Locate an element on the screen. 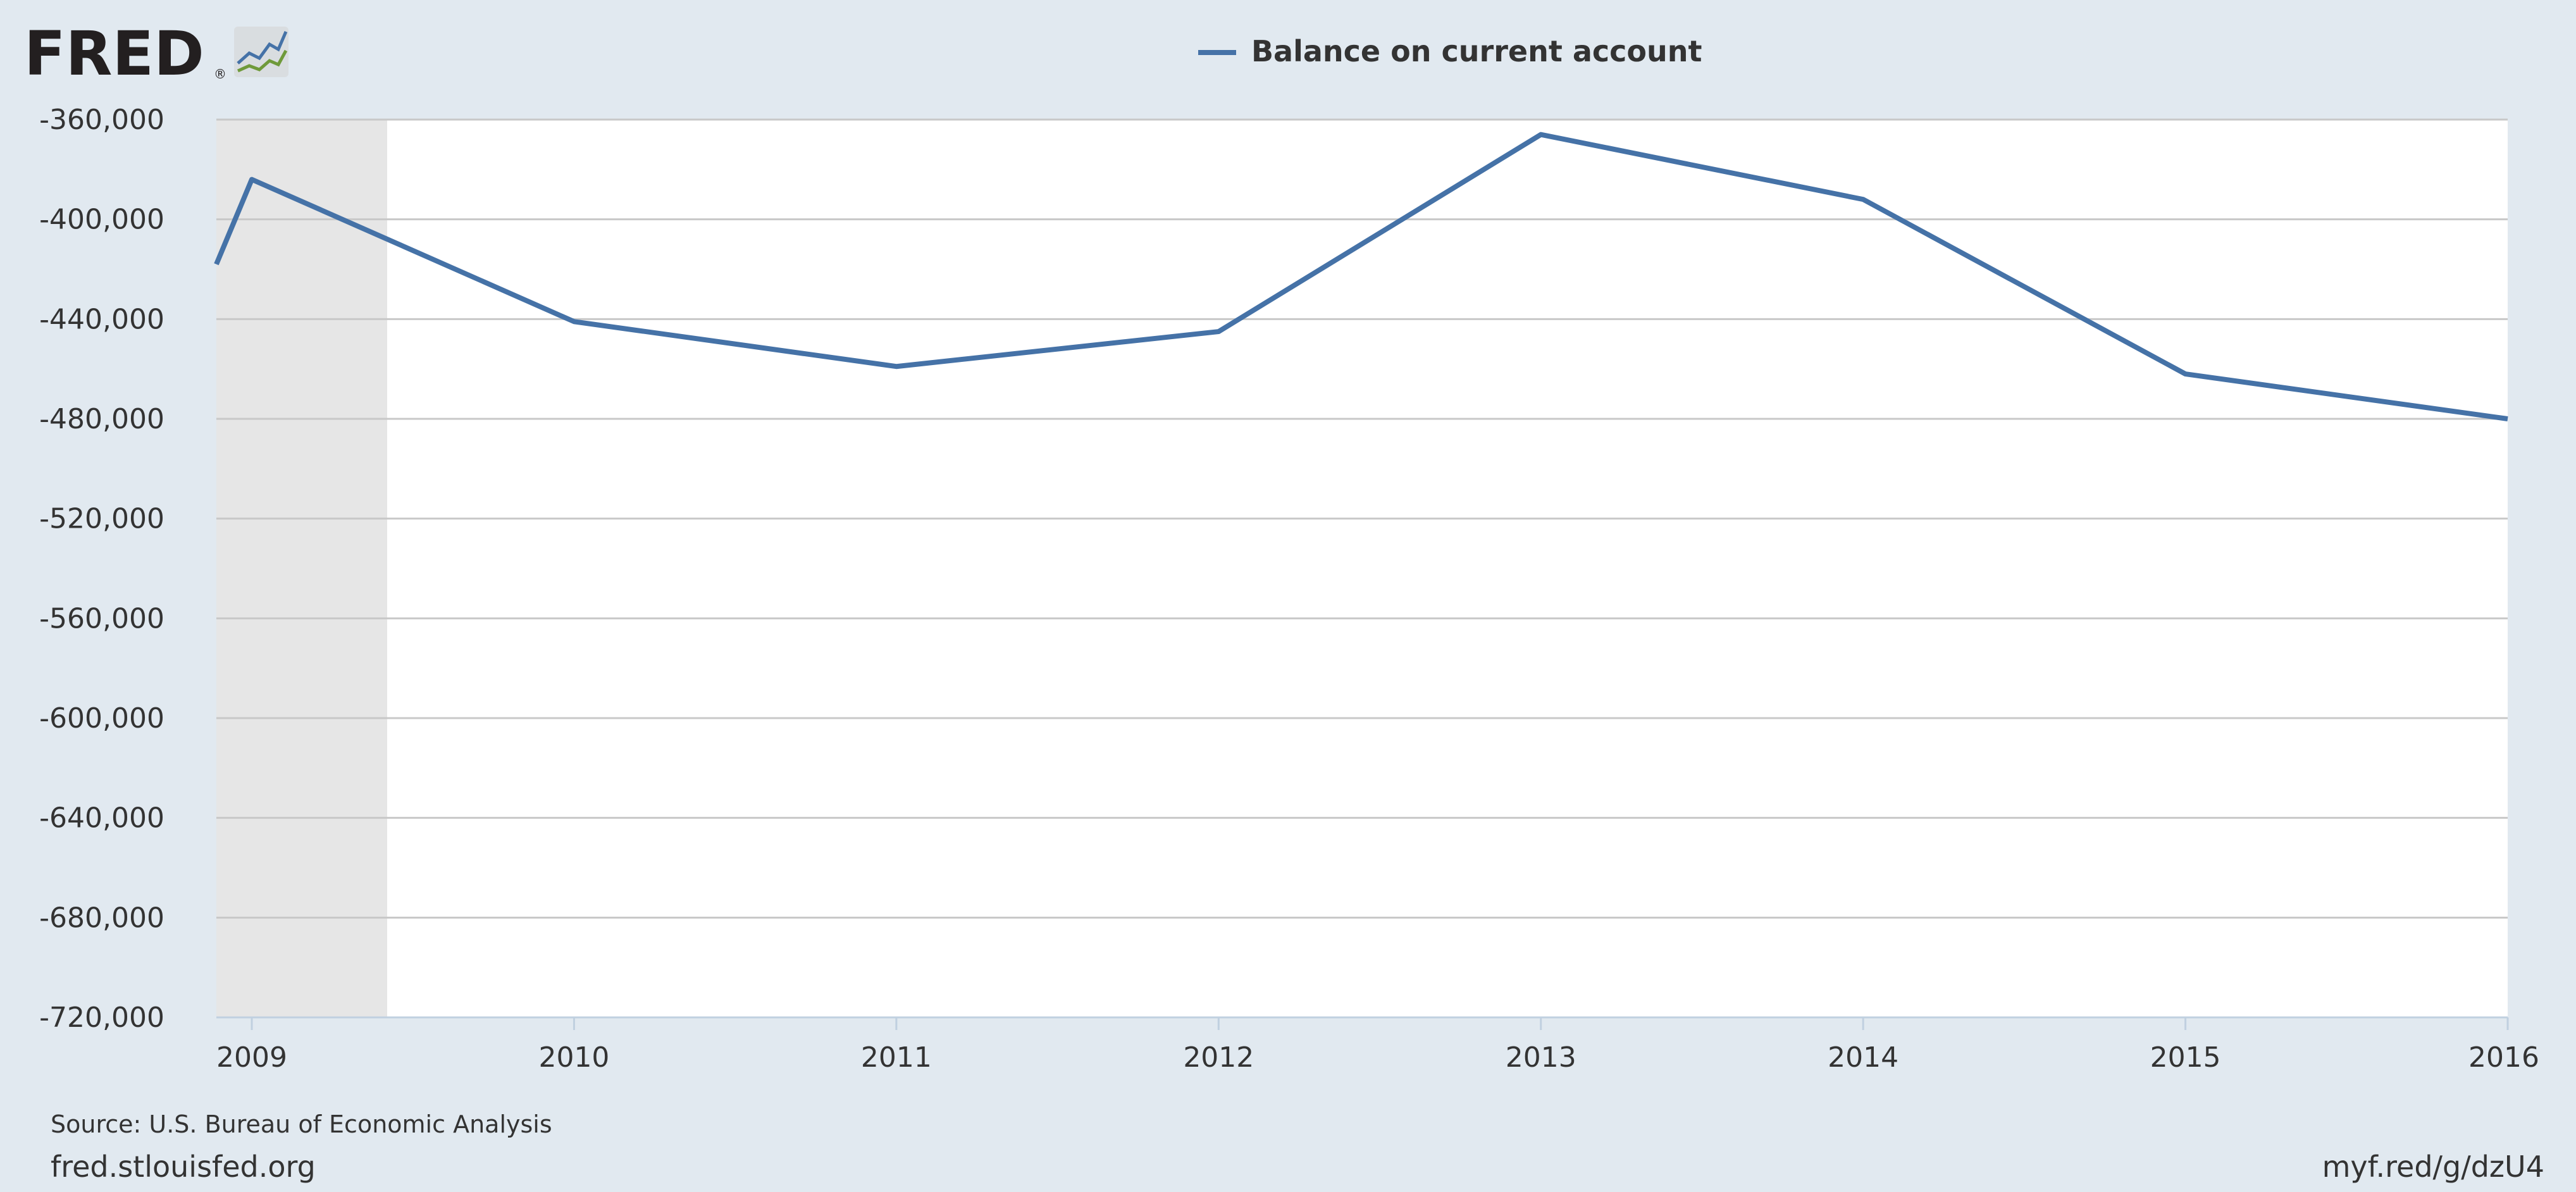  footer-site-link: fred.stlouisfed.org is located at coordinates (184, 1167).